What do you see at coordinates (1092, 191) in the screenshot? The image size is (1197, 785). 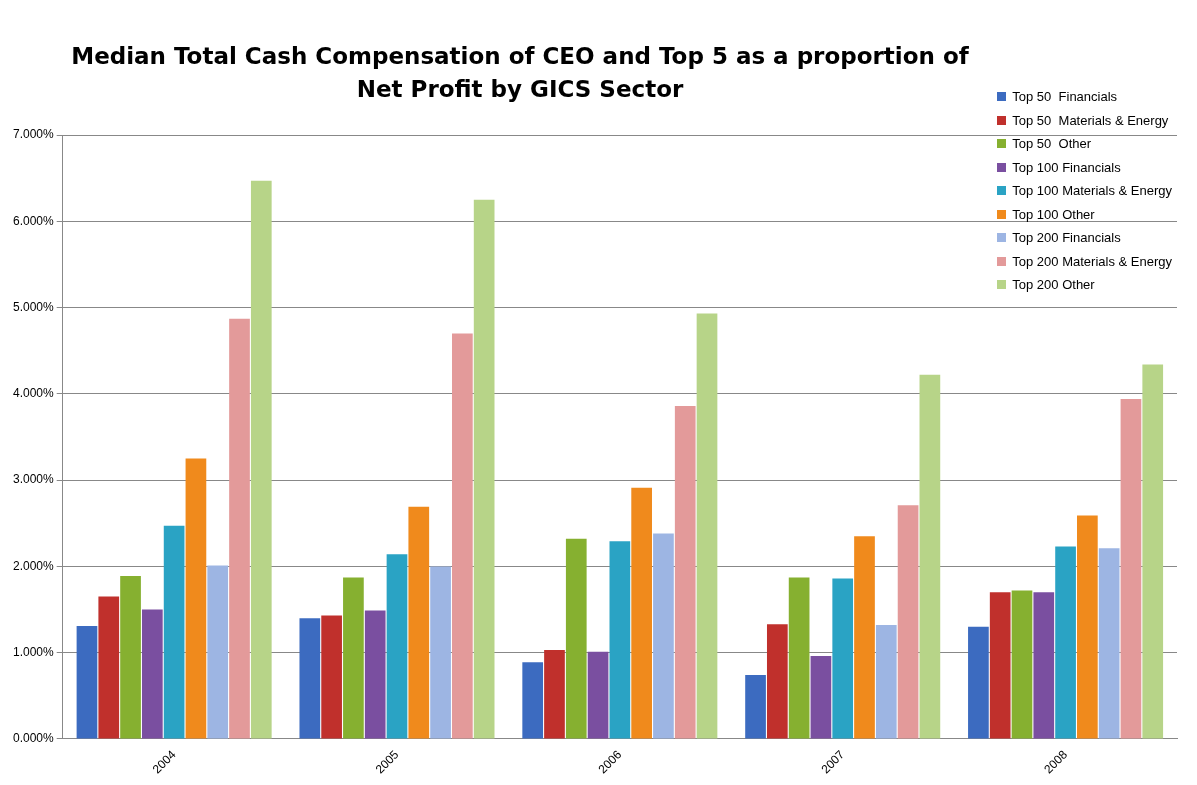 I see `legend-label: Top 100 Materials & Energy` at bounding box center [1092, 191].